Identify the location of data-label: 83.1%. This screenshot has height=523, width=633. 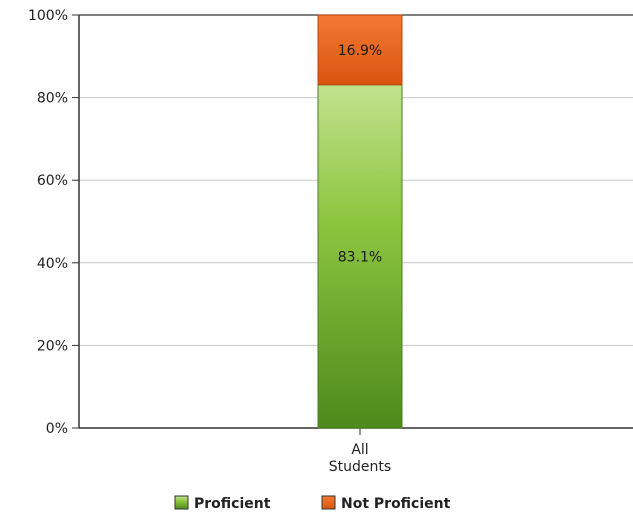
(360, 257).